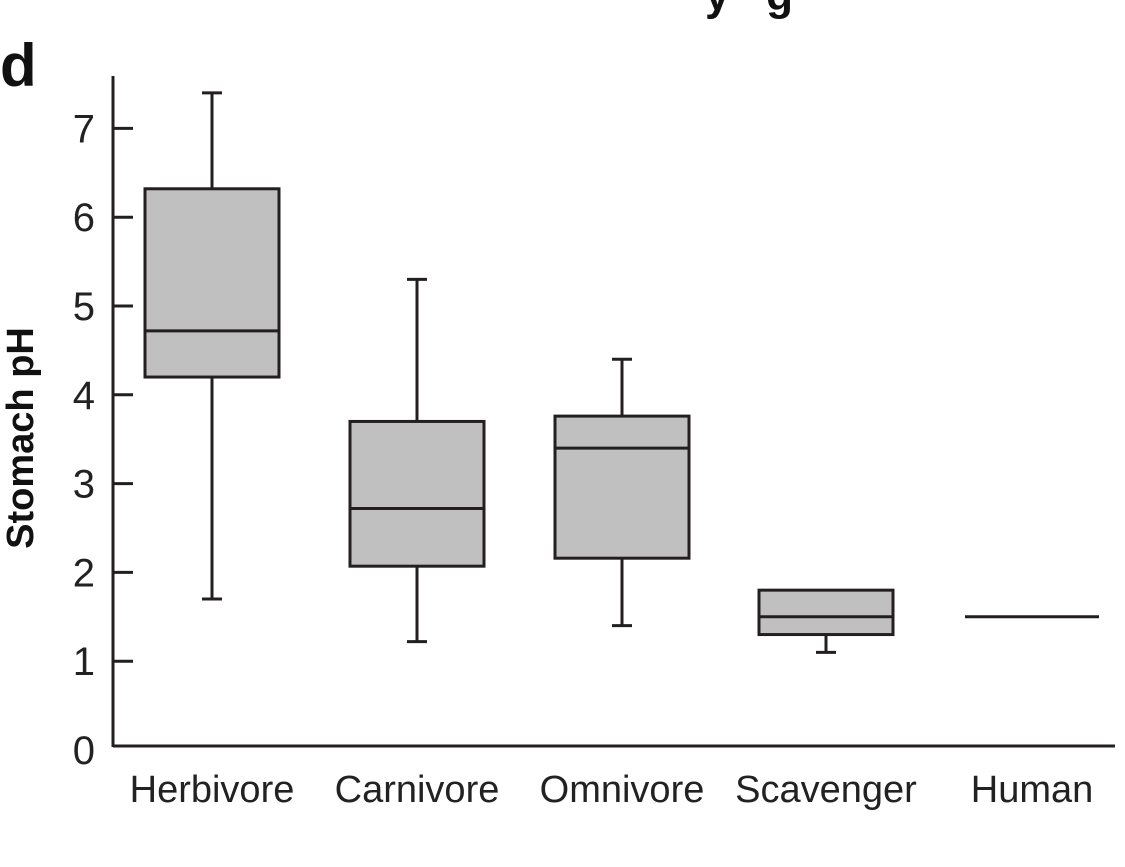 The image size is (1125, 867). What do you see at coordinates (18, 65) in the screenshot?
I see `panel-label: d` at bounding box center [18, 65].